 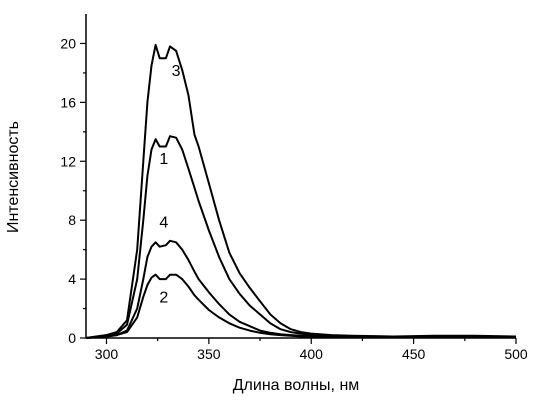 I want to click on y-tick-label: 8, so click(x=72, y=220).